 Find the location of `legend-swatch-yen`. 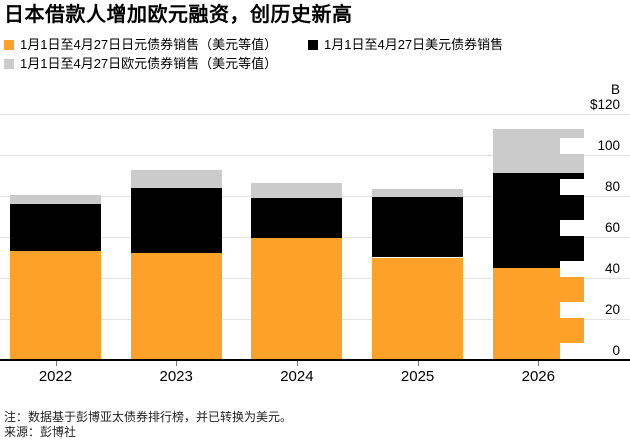

legend-swatch-yen is located at coordinates (9, 45).